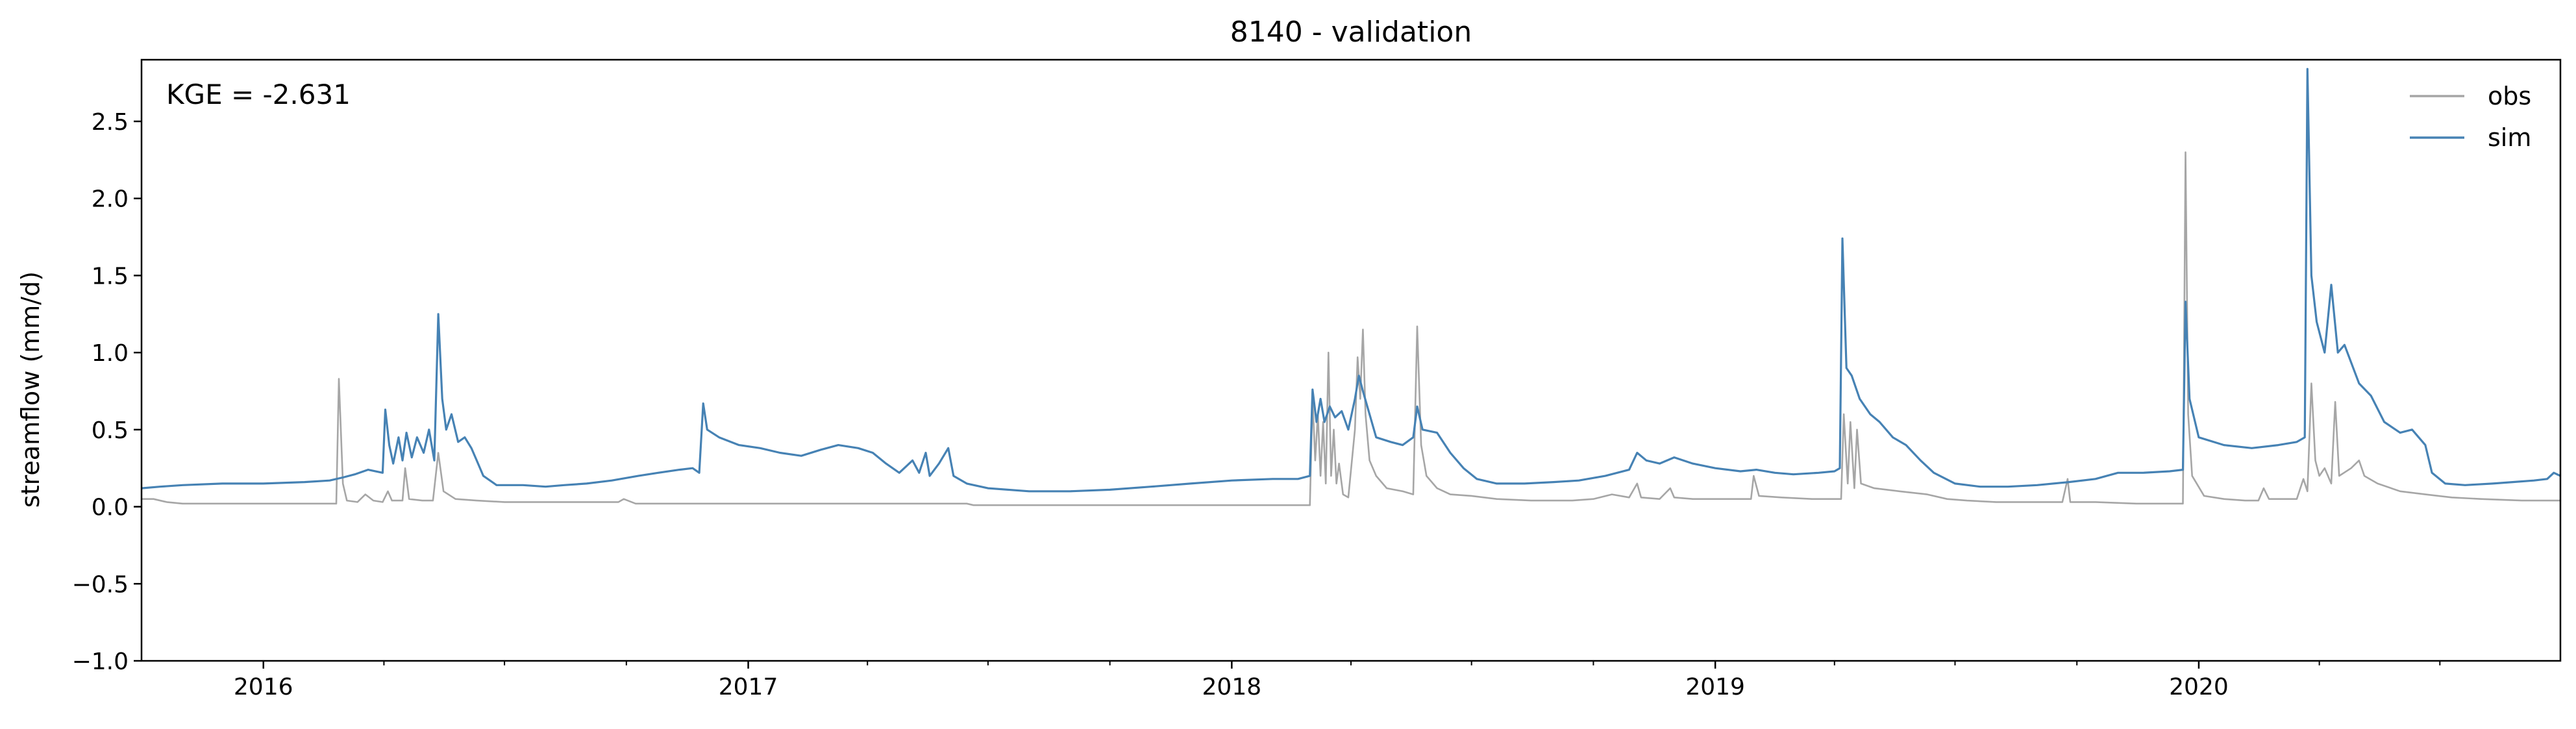 The image size is (2576, 729). Describe the element at coordinates (110, 199) in the screenshot. I see `y-tick-label: 2.0` at that location.